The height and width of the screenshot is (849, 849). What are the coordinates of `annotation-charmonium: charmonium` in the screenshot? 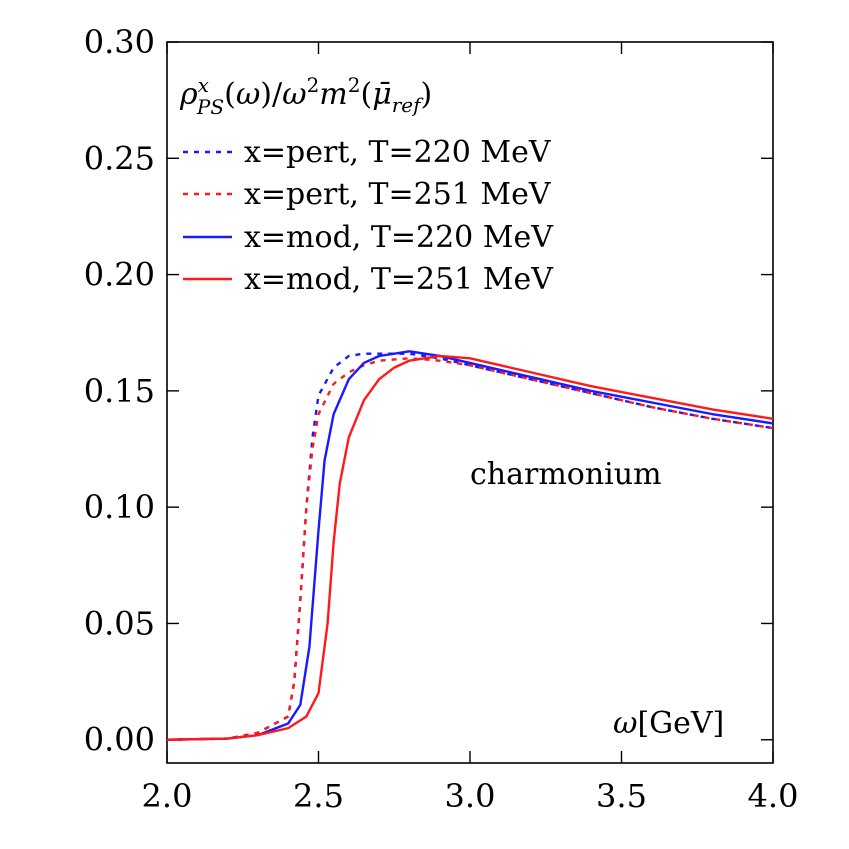 It's located at (566, 474).